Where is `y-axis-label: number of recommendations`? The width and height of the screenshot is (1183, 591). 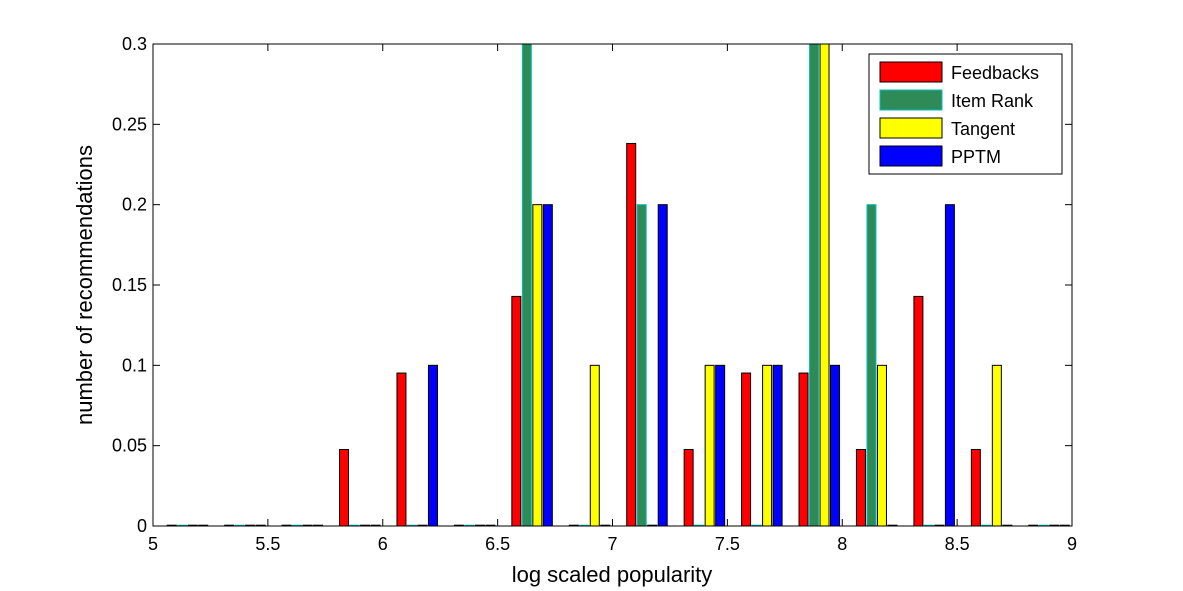 y-axis-label: number of recommendations is located at coordinates (84, 285).